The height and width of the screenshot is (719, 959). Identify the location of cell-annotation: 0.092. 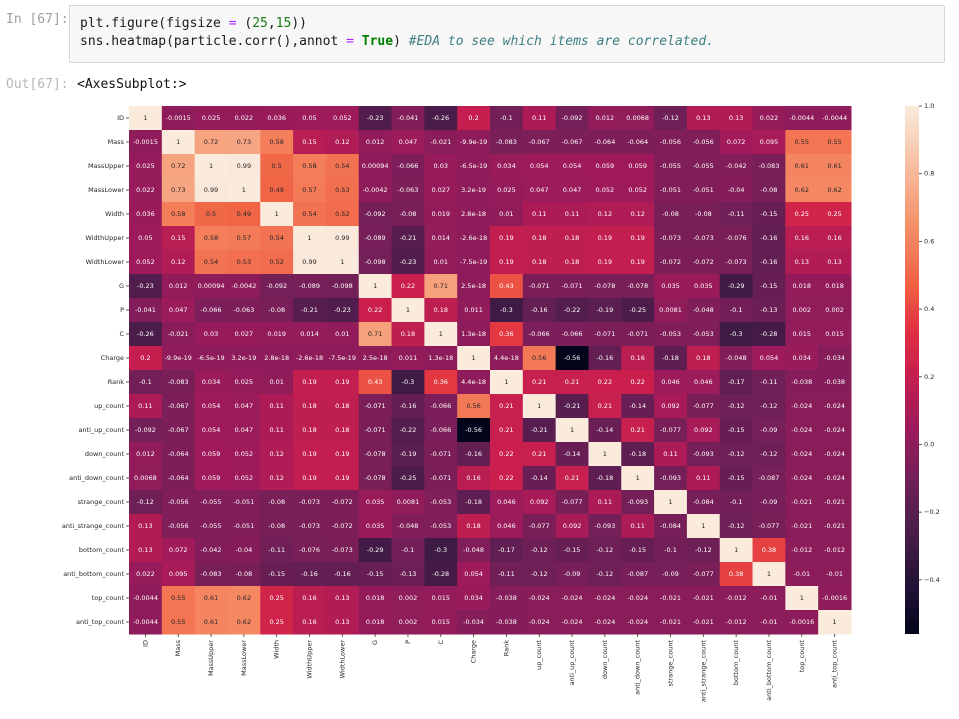
(572, 526).